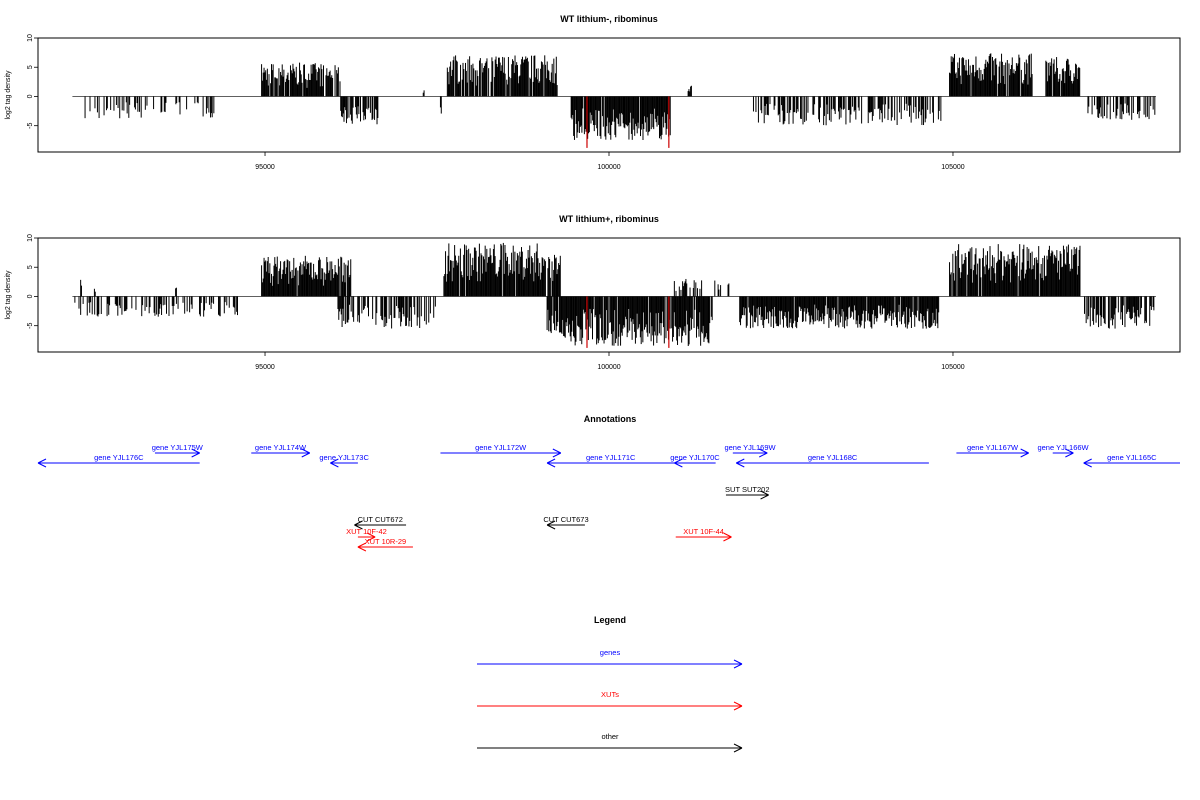  I want to click on feature-gene: gene YJL174W, so click(280, 450).